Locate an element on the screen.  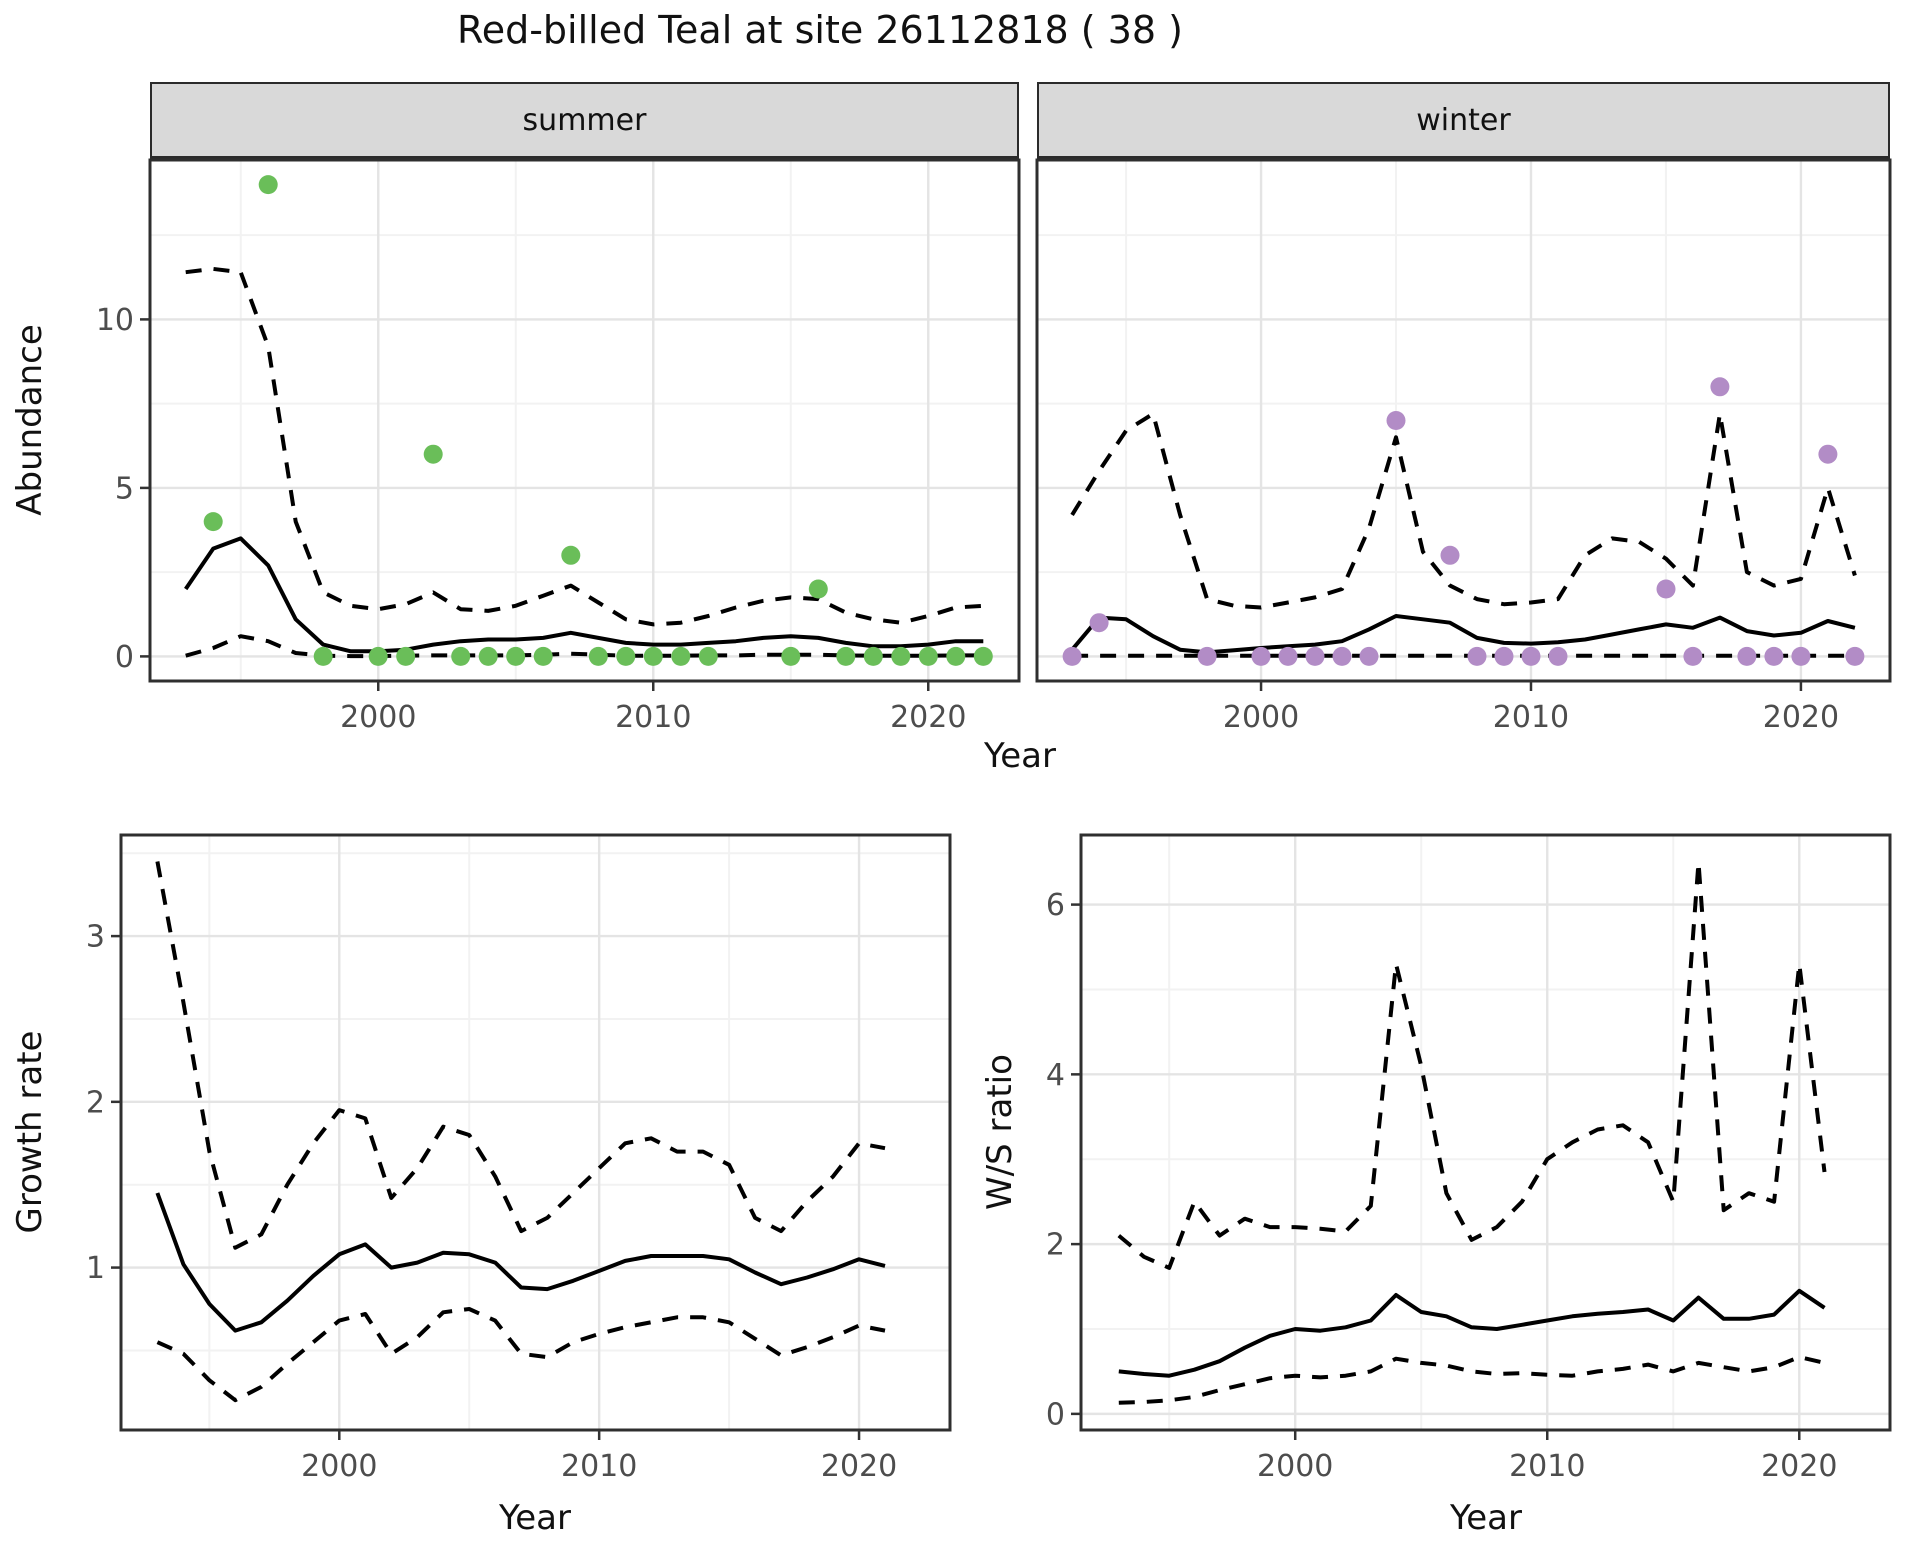
y-tick-label: 0 is located at coordinates (124, 657).